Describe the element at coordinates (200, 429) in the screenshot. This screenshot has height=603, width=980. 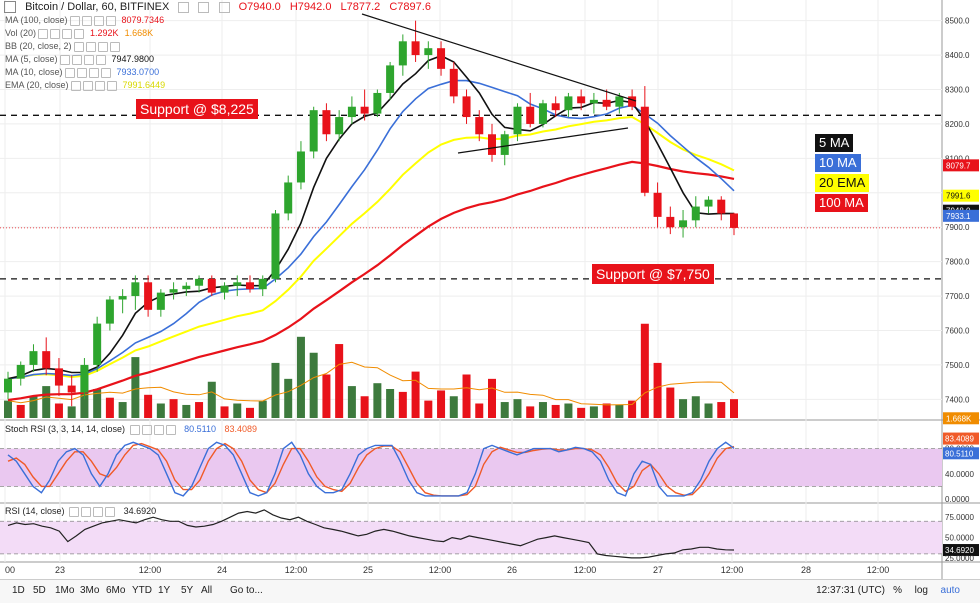
I see `stoch-k-value: 80.5110` at that location.